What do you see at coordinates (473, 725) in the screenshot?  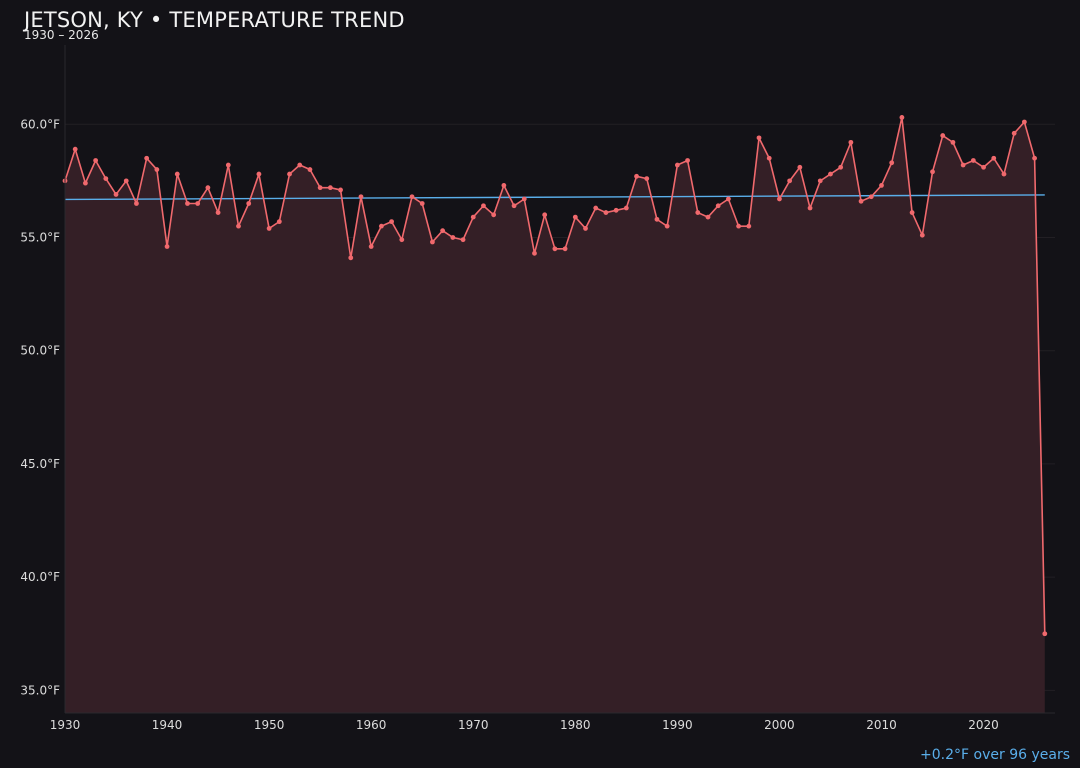 I see `x-tick-label: 1970` at bounding box center [473, 725].